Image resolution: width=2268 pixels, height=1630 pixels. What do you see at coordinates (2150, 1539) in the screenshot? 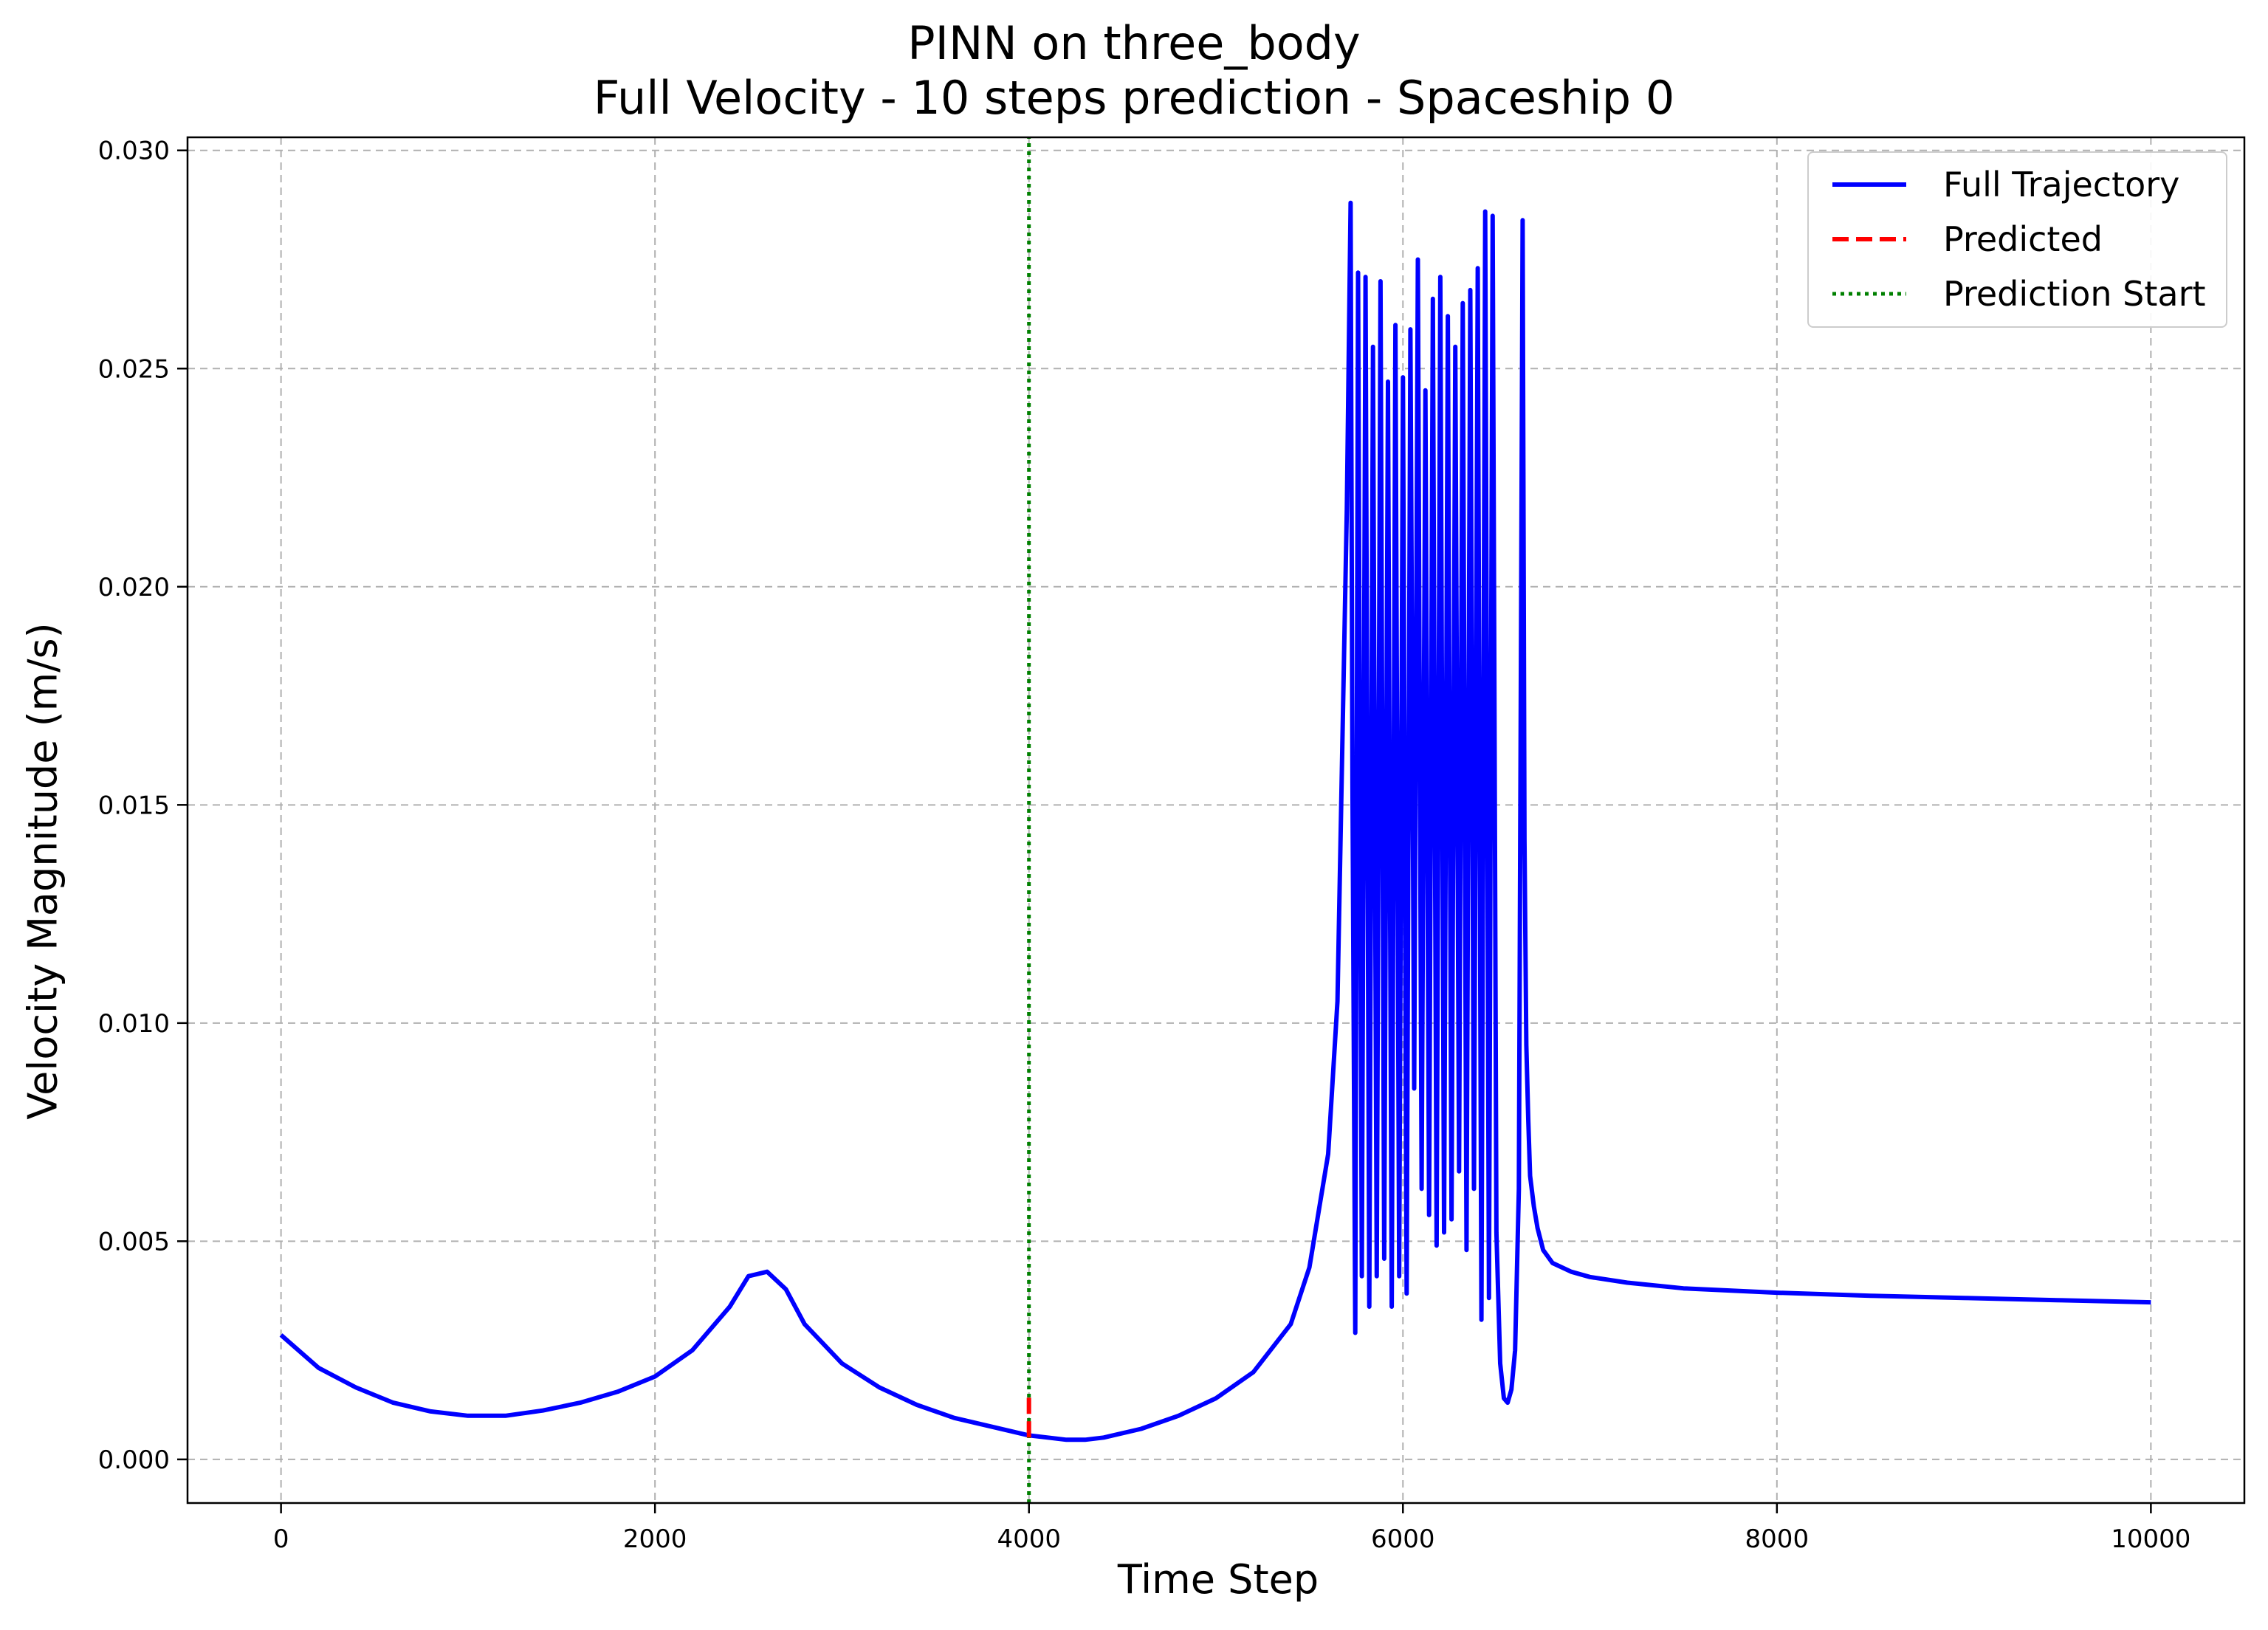
I see `x-tick-label: 10000` at bounding box center [2150, 1539].